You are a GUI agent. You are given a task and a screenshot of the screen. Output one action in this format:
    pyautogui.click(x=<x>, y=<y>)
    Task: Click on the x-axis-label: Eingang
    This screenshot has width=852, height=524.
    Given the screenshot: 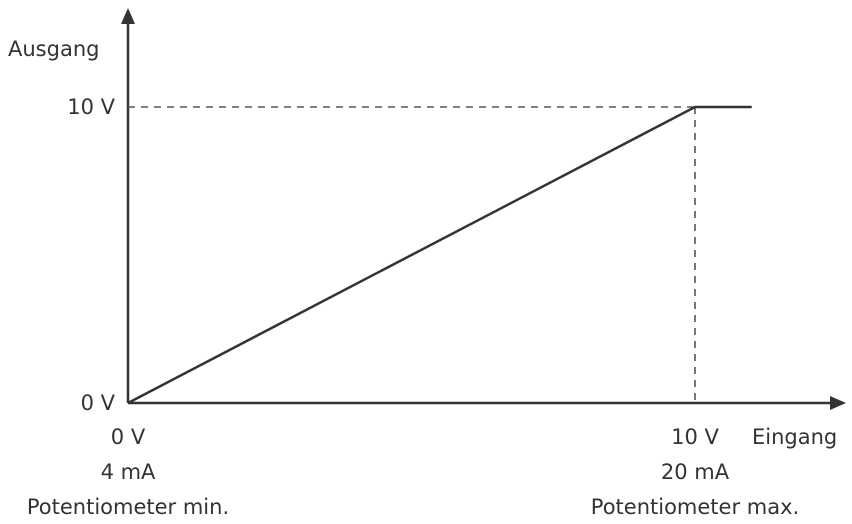 What is the action you would take?
    pyautogui.click(x=794, y=437)
    